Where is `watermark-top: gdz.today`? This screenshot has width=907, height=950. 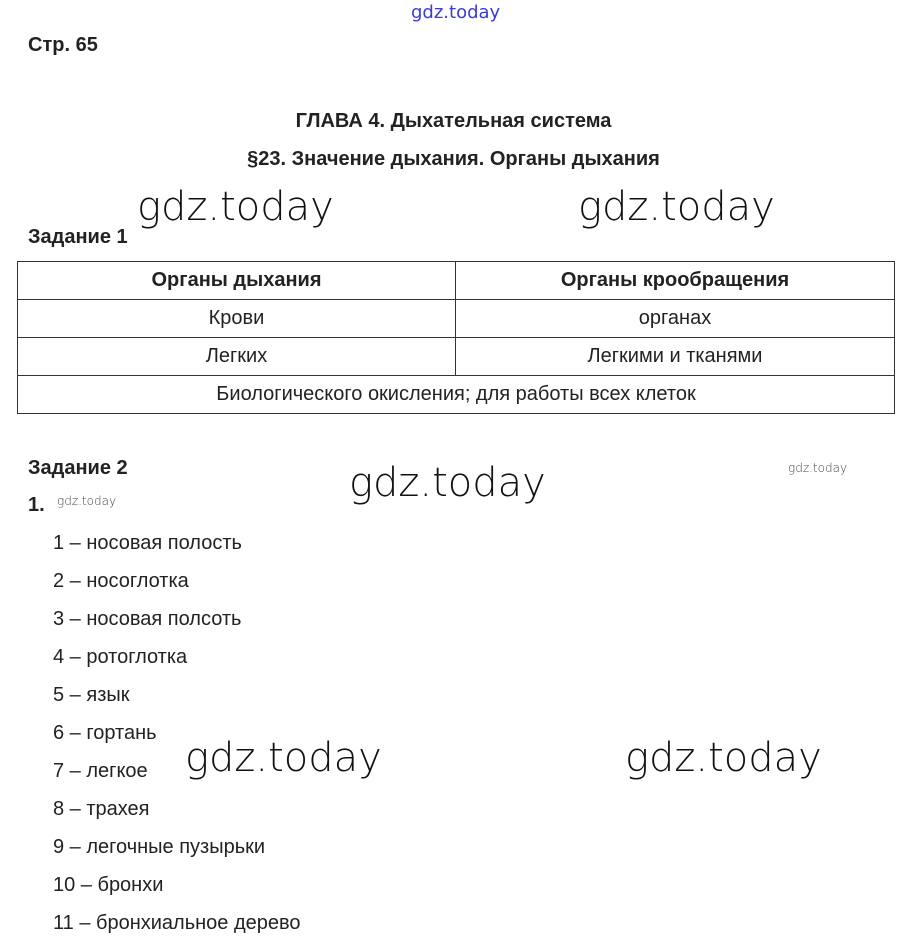 watermark-top: gdz.today is located at coordinates (456, 12).